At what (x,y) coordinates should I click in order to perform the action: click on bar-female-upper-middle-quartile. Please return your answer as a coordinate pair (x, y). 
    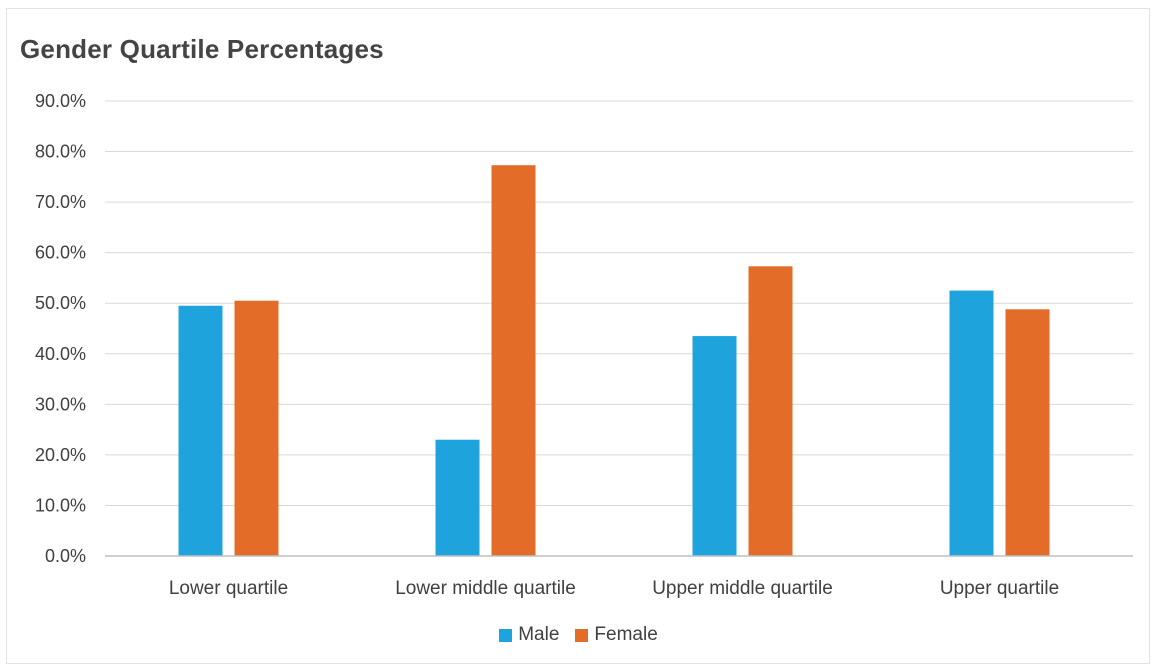
    Looking at the image, I should click on (770, 411).